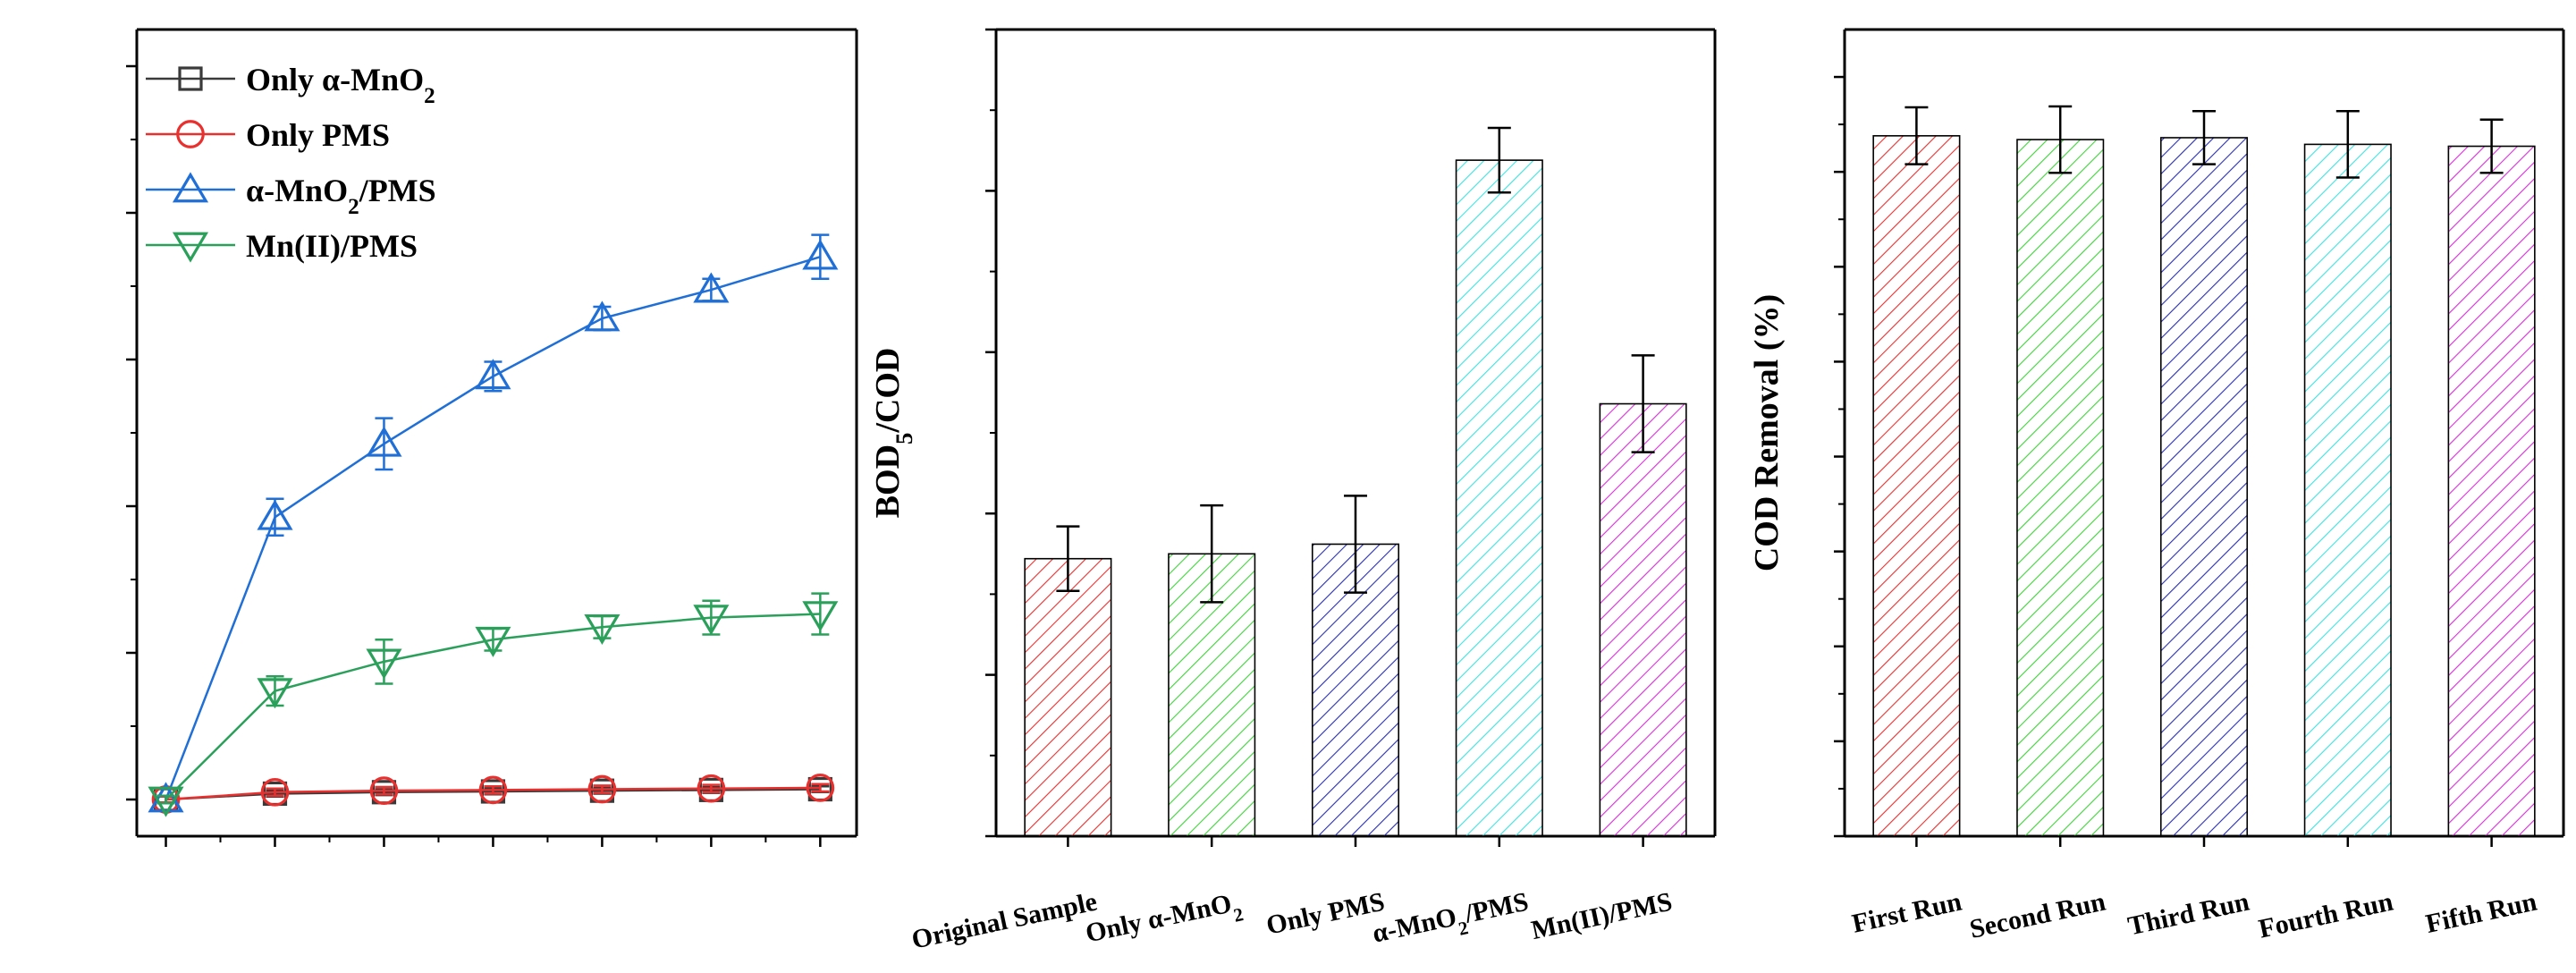  Describe the element at coordinates (190, 78) in the screenshot. I see `square-marker` at that location.